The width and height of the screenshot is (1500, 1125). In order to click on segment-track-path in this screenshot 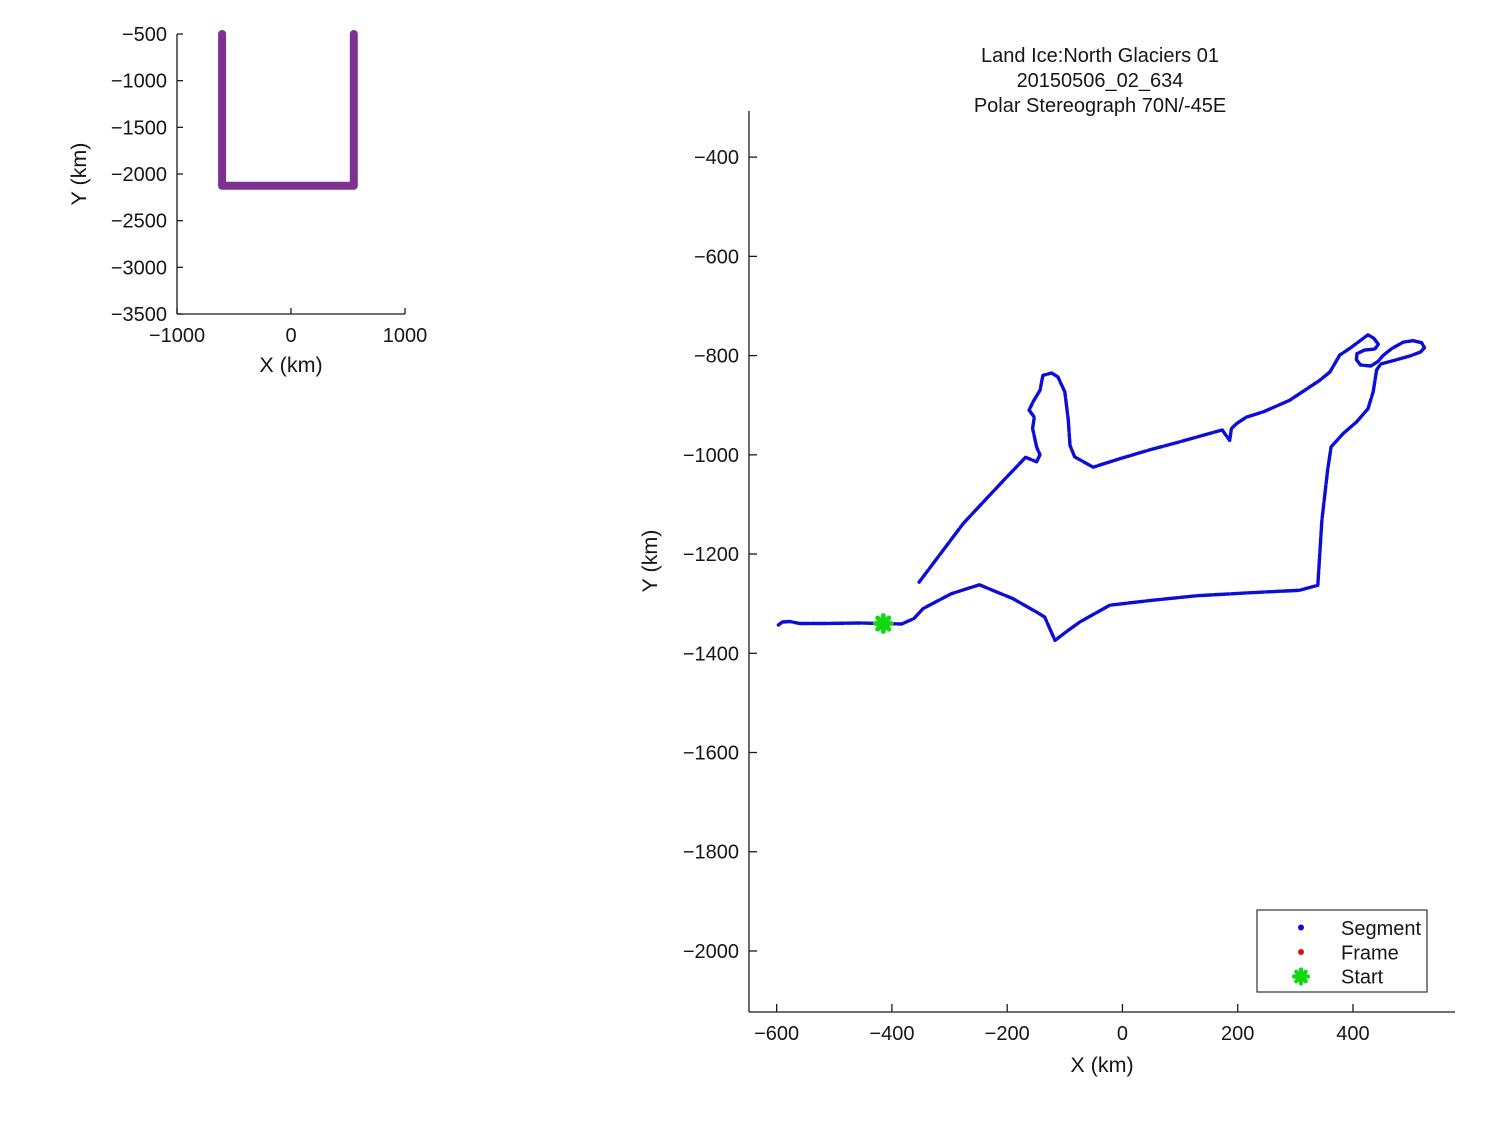, I will do `click(1101, 488)`.